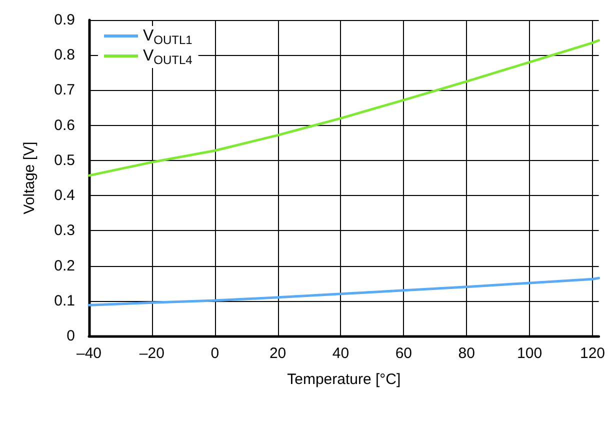  Describe the element at coordinates (64, 55) in the screenshot. I see `y-tick-label: 0.8` at that location.